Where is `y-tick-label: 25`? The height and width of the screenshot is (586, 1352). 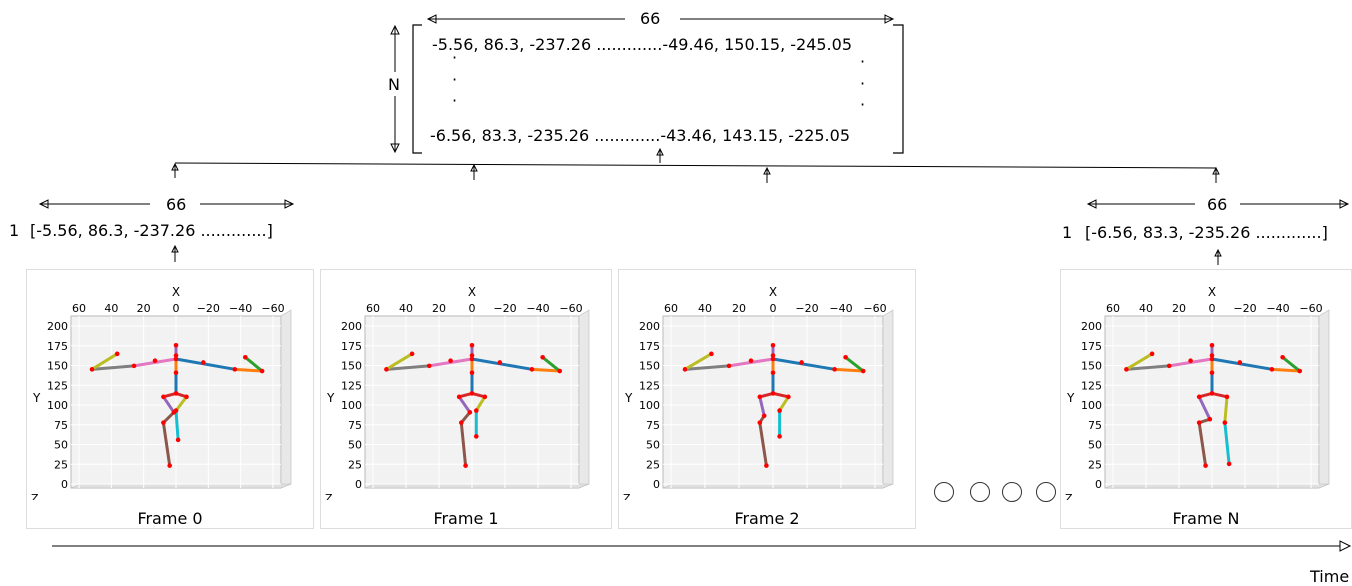 y-tick-label: 25 is located at coordinates (1095, 464).